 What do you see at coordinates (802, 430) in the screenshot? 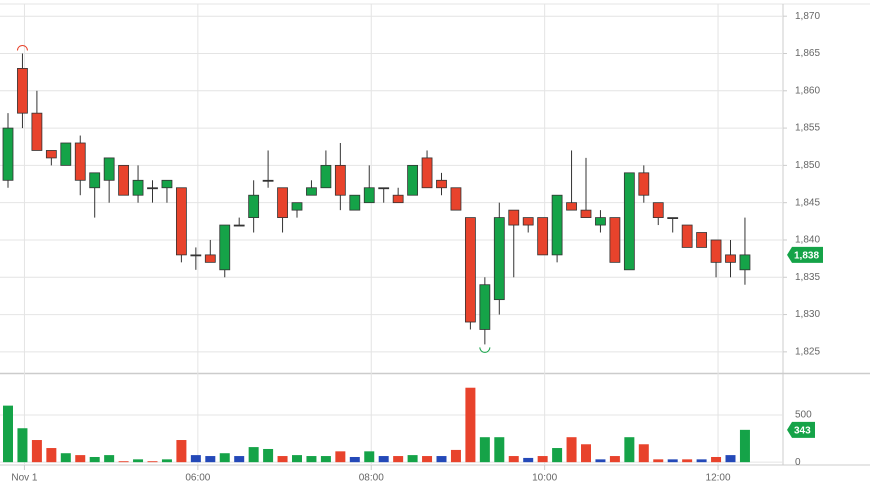
I see `last-volume-label: 343` at bounding box center [802, 430].